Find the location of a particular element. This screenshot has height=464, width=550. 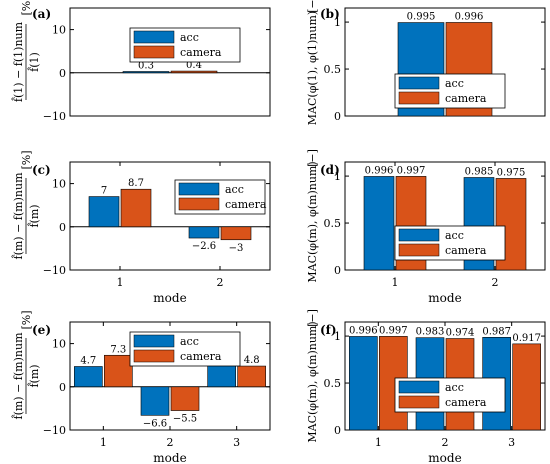

y-label-text: MAC(φ(1), φ(1)num) is located at coordinates (312, 68).